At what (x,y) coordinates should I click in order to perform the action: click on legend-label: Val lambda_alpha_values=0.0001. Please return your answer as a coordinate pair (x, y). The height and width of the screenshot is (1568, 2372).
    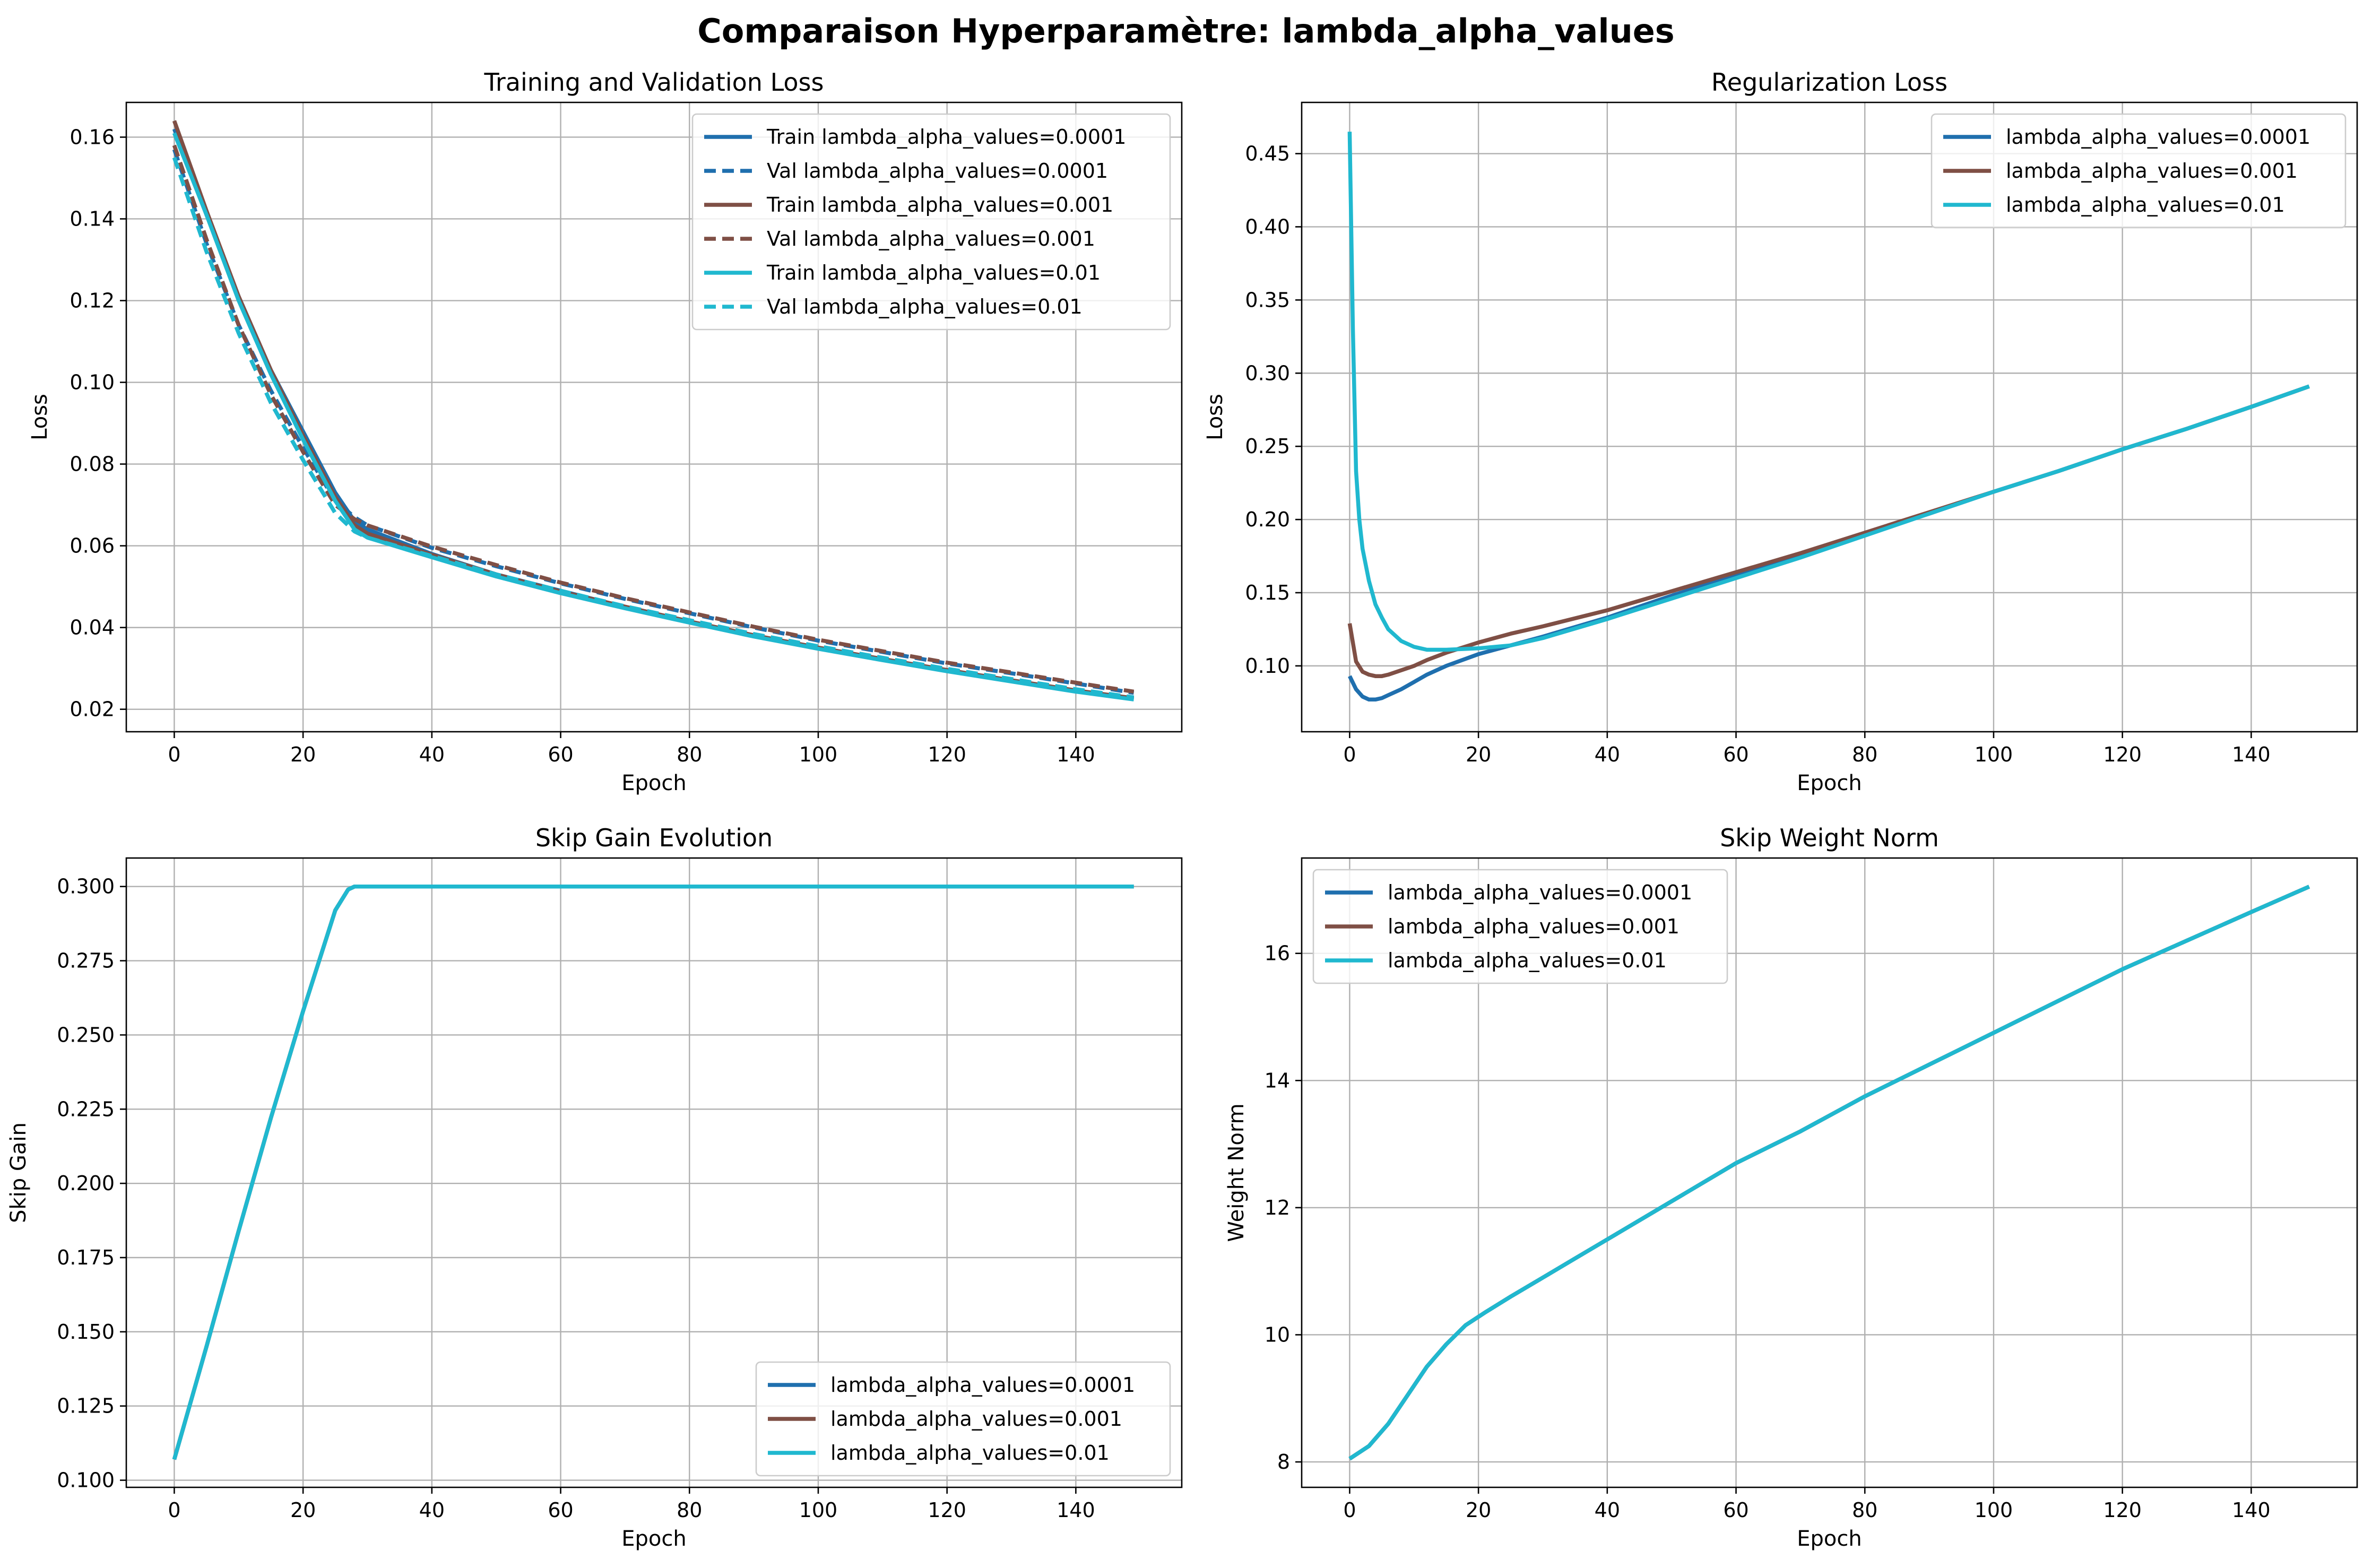
    Looking at the image, I should click on (938, 171).